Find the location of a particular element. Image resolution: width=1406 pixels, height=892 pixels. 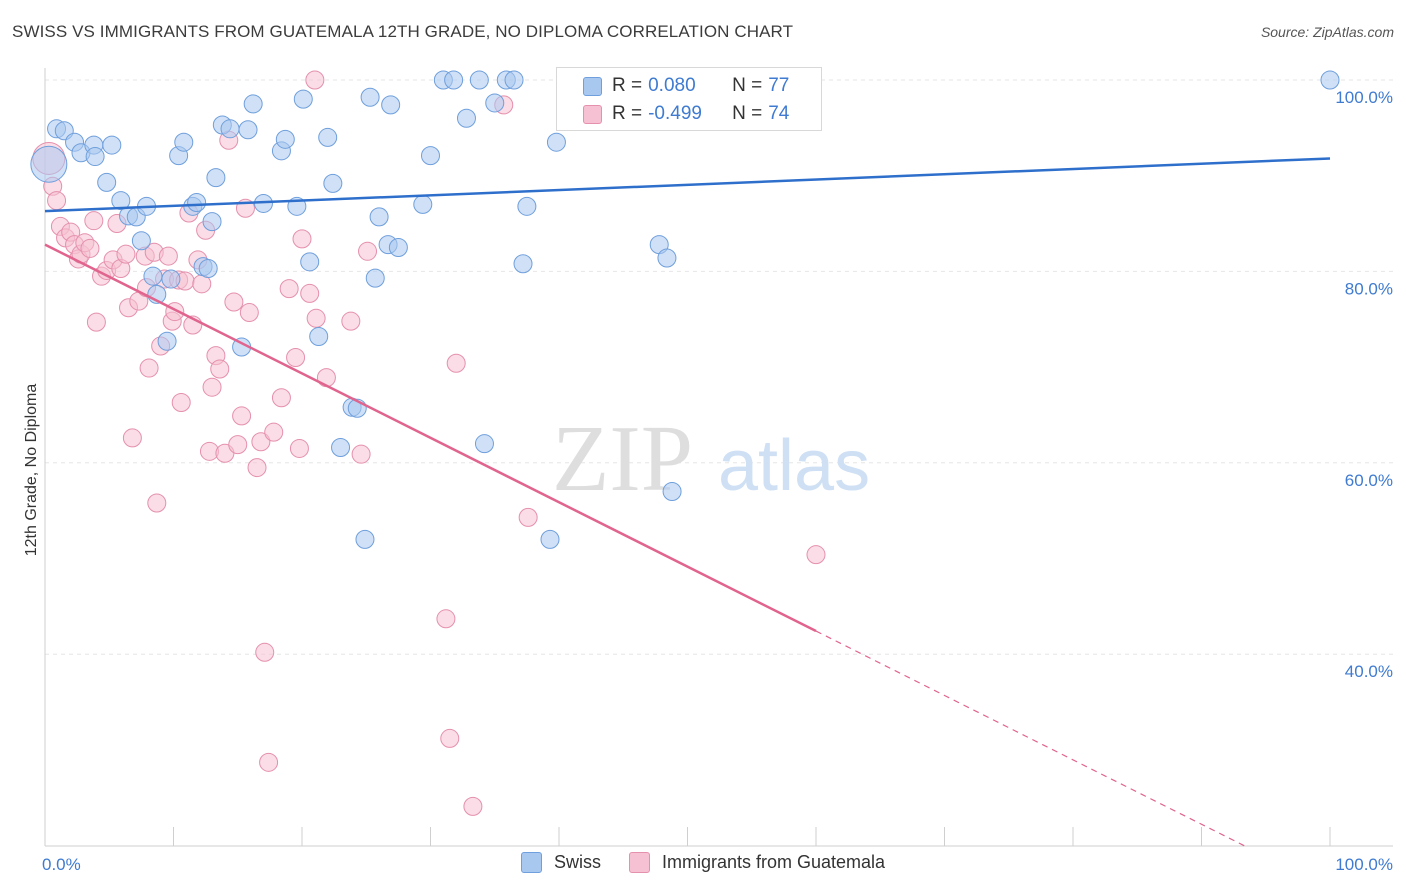

y-tick-label: 40.0% is located at coordinates (1369, 671).